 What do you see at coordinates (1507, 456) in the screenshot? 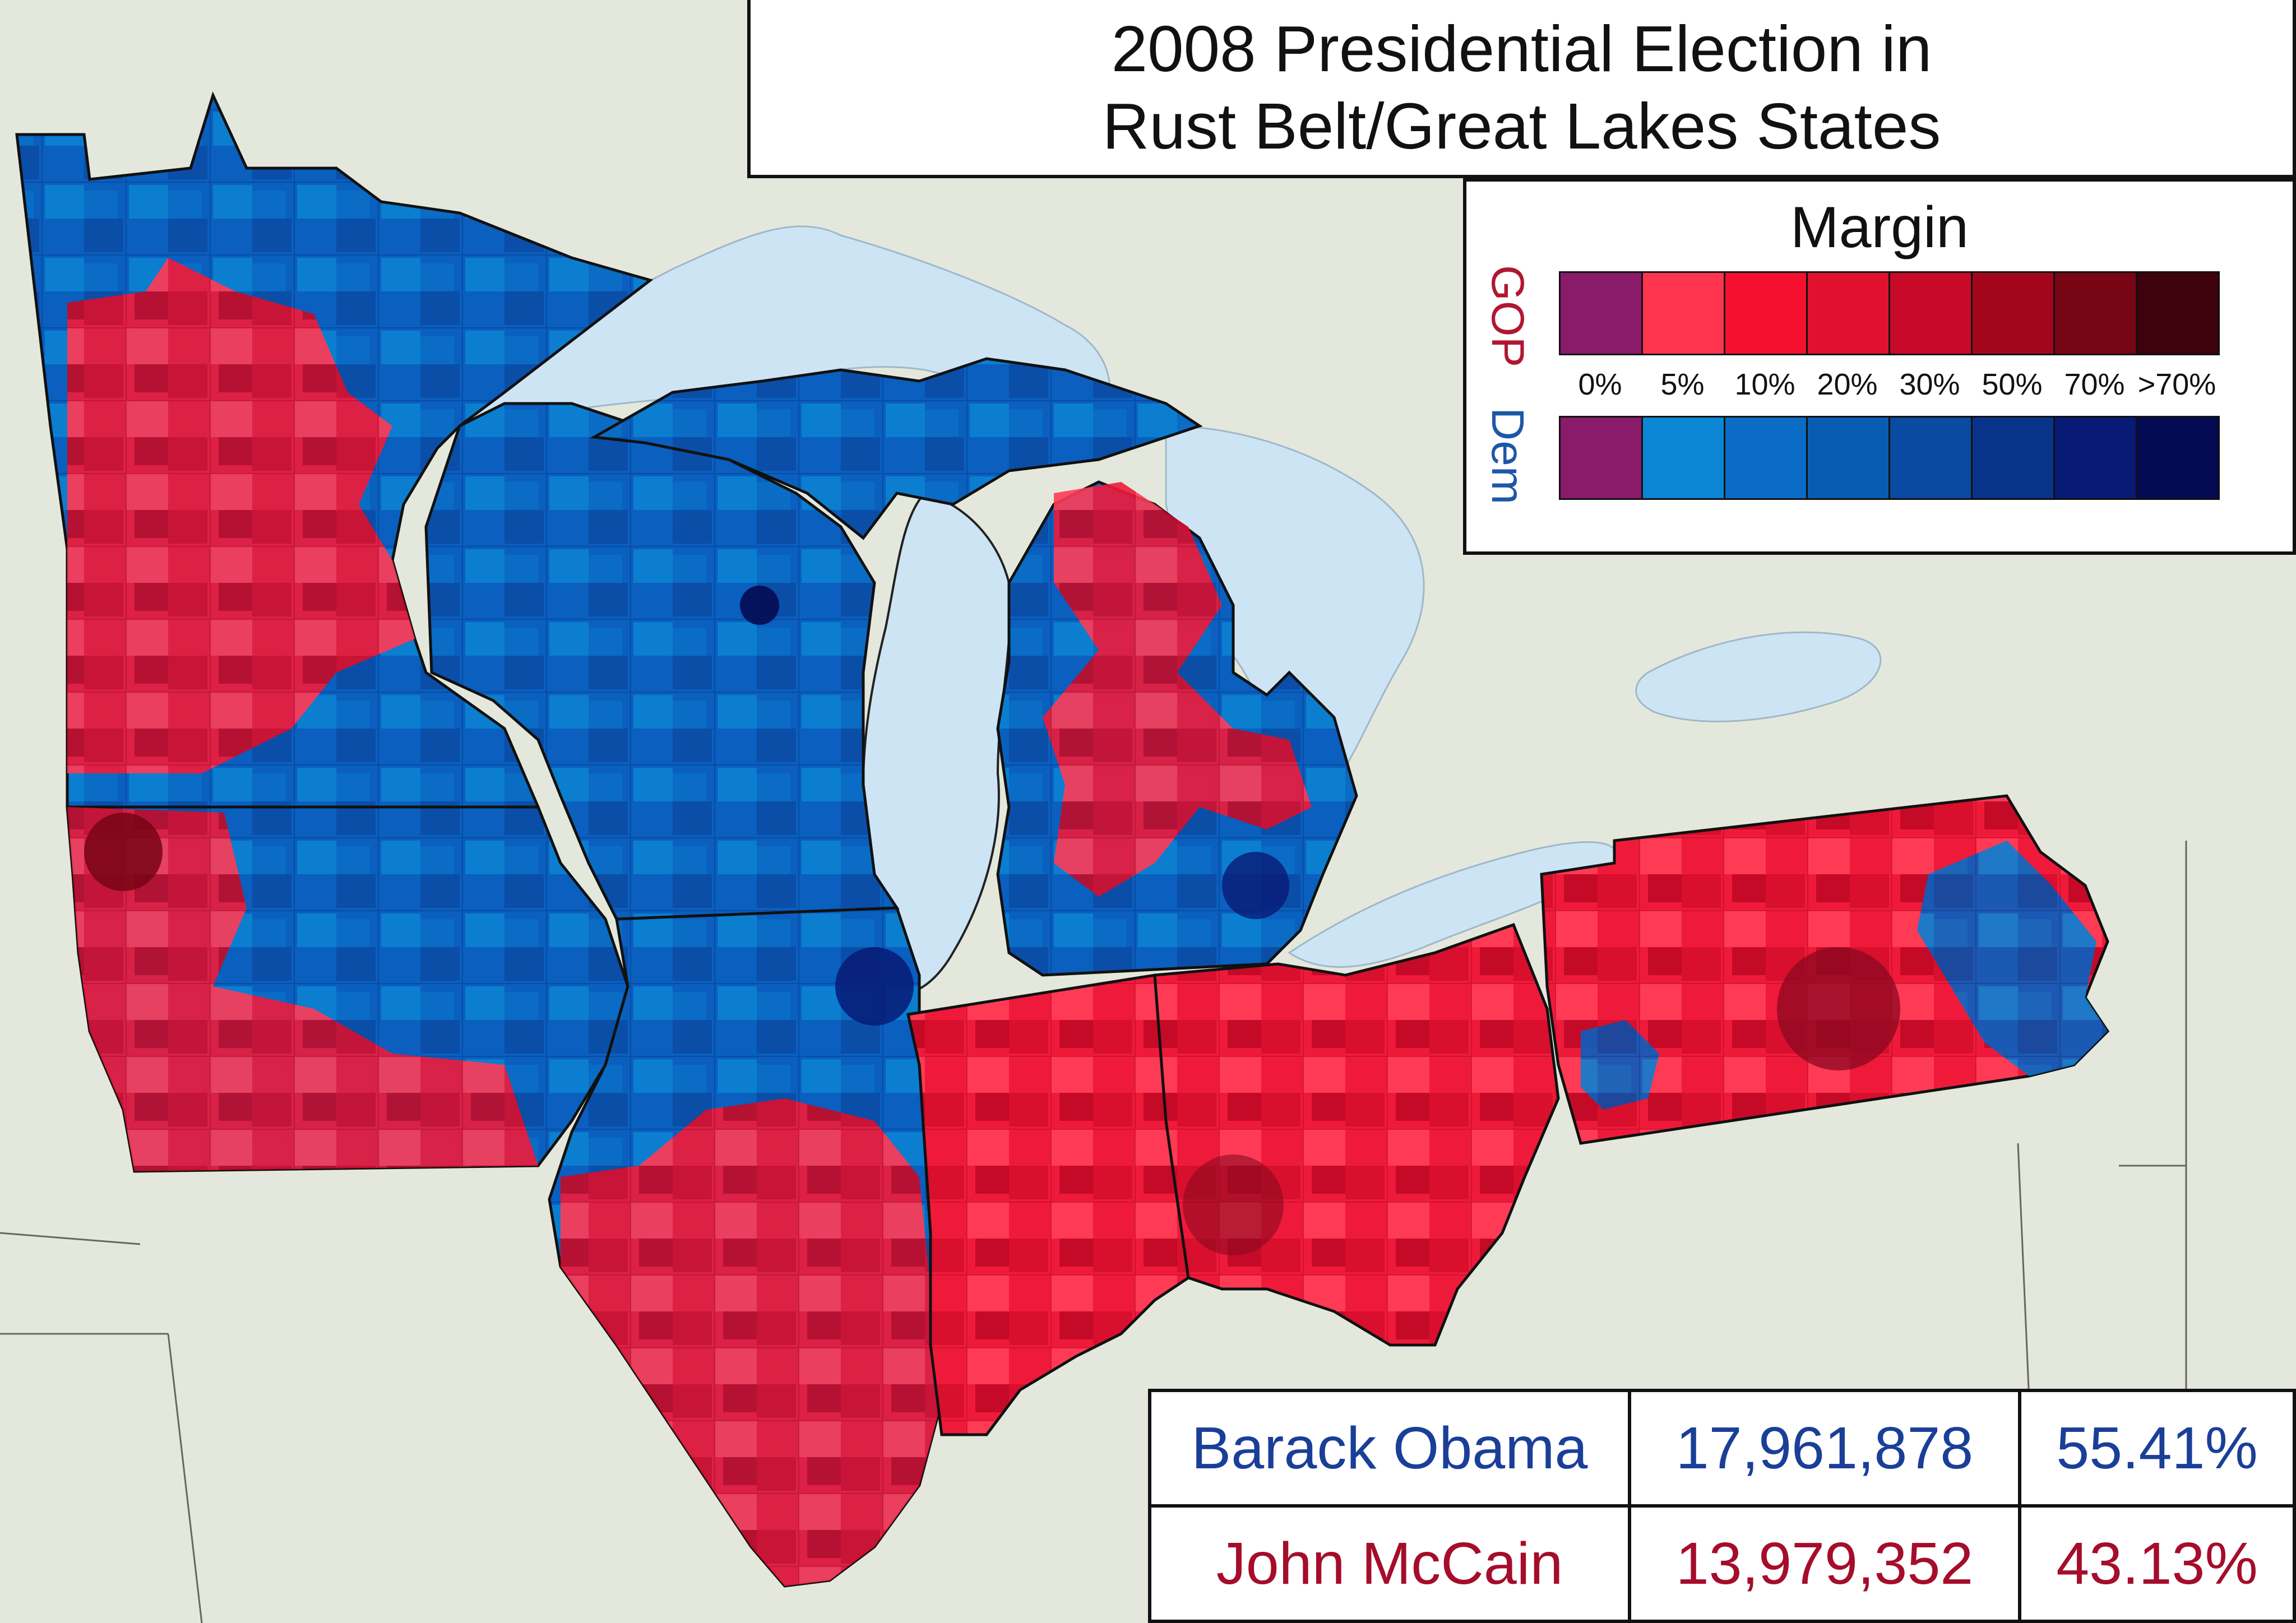
I see `legend-dem-label: Dem` at bounding box center [1507, 456].